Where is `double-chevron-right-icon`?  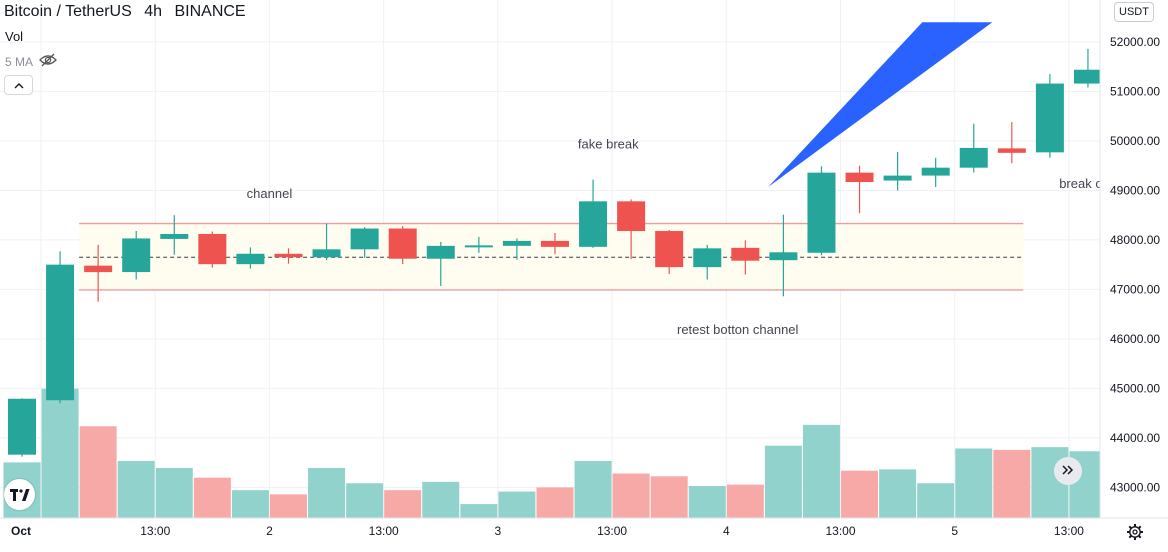 double-chevron-right-icon is located at coordinates (1068, 471).